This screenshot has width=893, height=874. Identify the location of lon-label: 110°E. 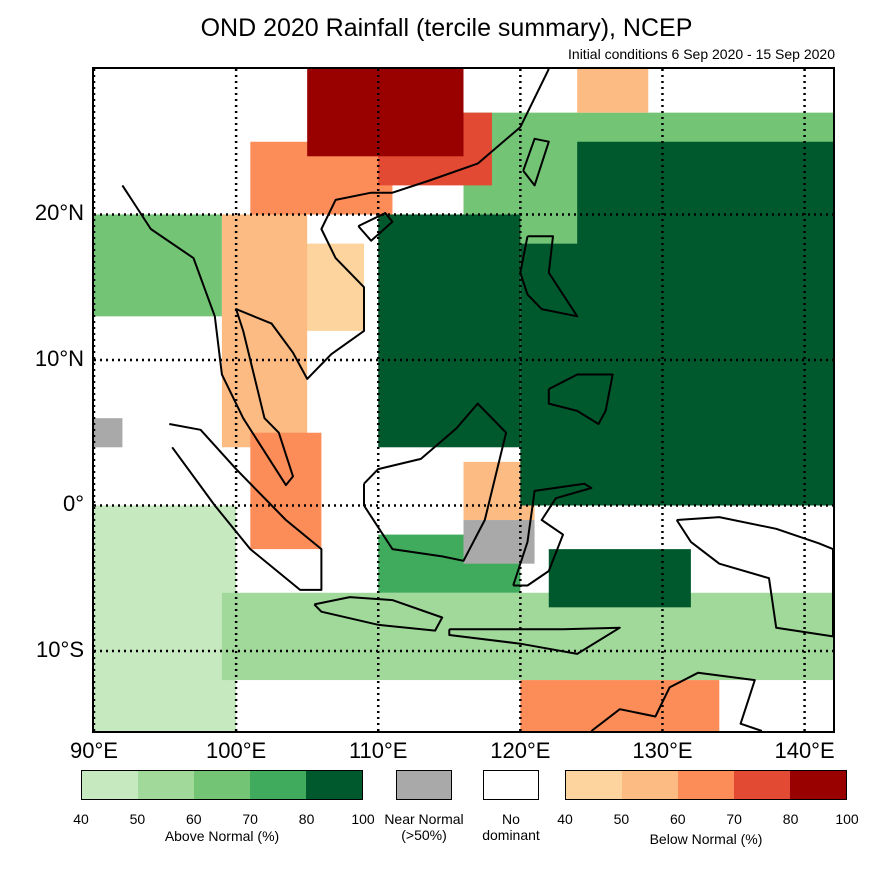
(378, 750).